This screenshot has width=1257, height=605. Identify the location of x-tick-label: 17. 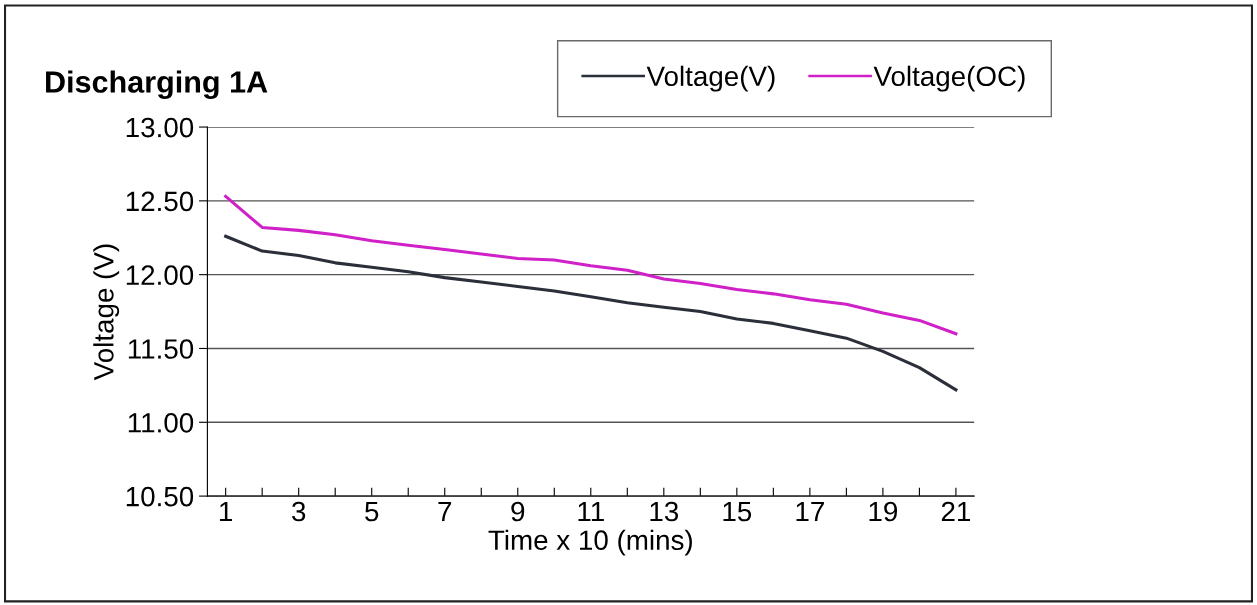
(810, 511).